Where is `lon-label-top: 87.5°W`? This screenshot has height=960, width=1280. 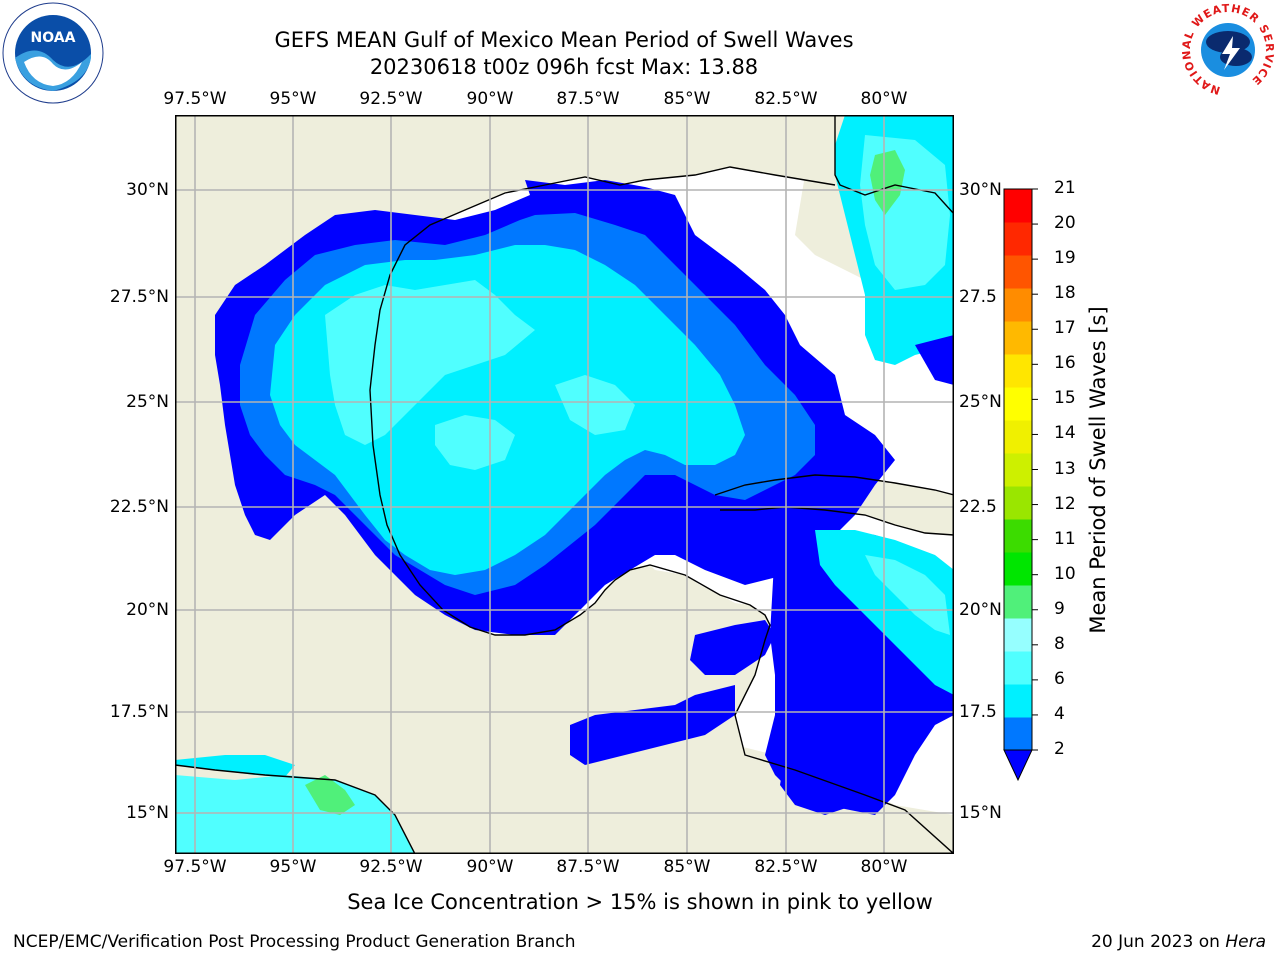 lon-label-top: 87.5°W is located at coordinates (588, 99).